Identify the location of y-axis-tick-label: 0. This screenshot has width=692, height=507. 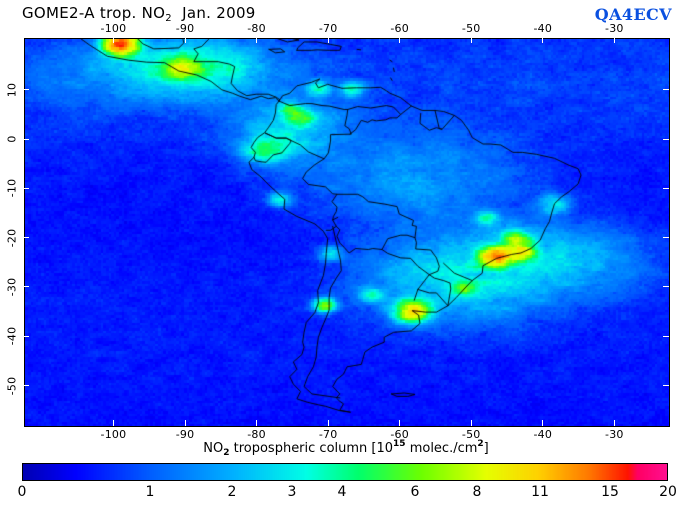
(12, 139).